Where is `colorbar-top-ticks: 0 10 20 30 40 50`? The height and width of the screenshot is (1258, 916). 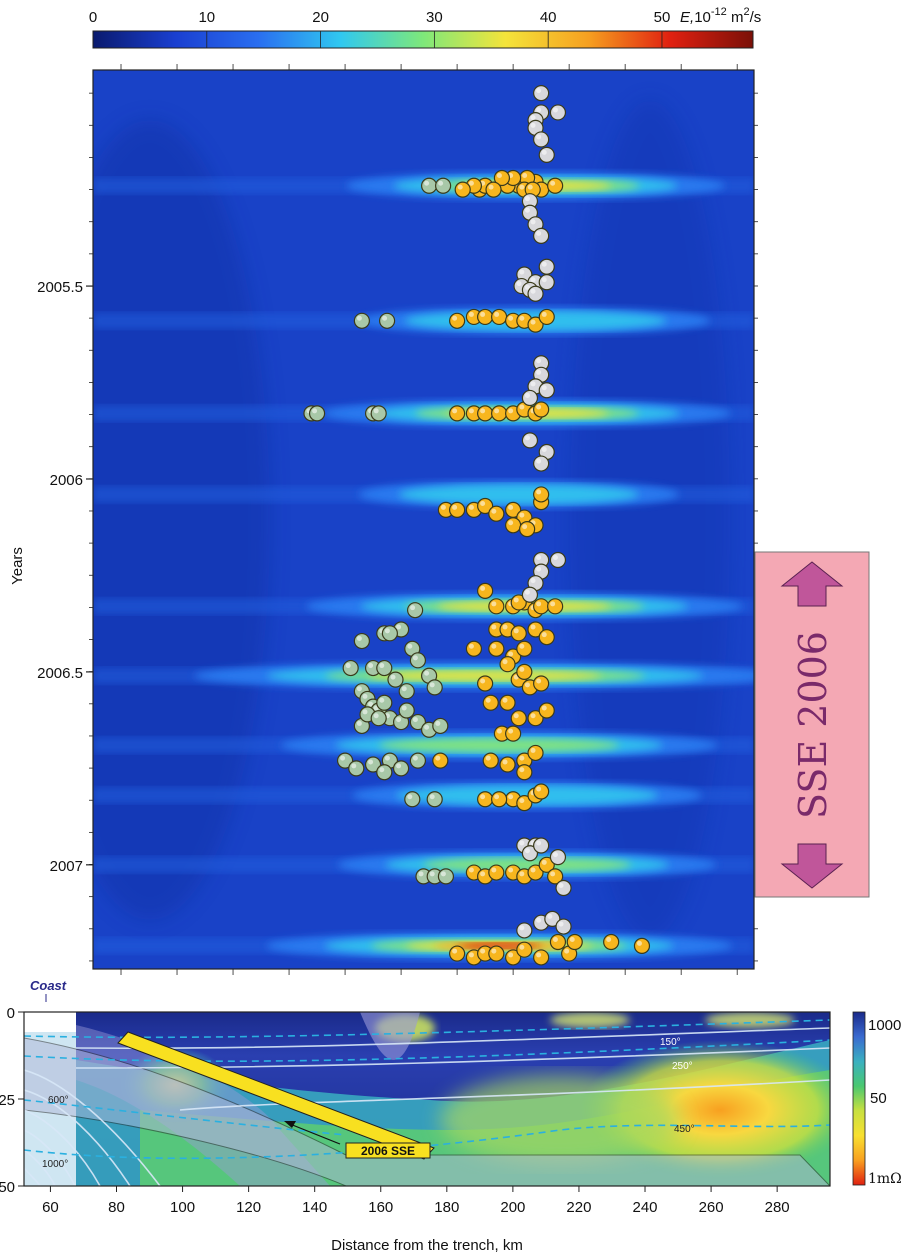
colorbar-top-ticks: 0 10 20 30 40 50 is located at coordinates (379, 28).